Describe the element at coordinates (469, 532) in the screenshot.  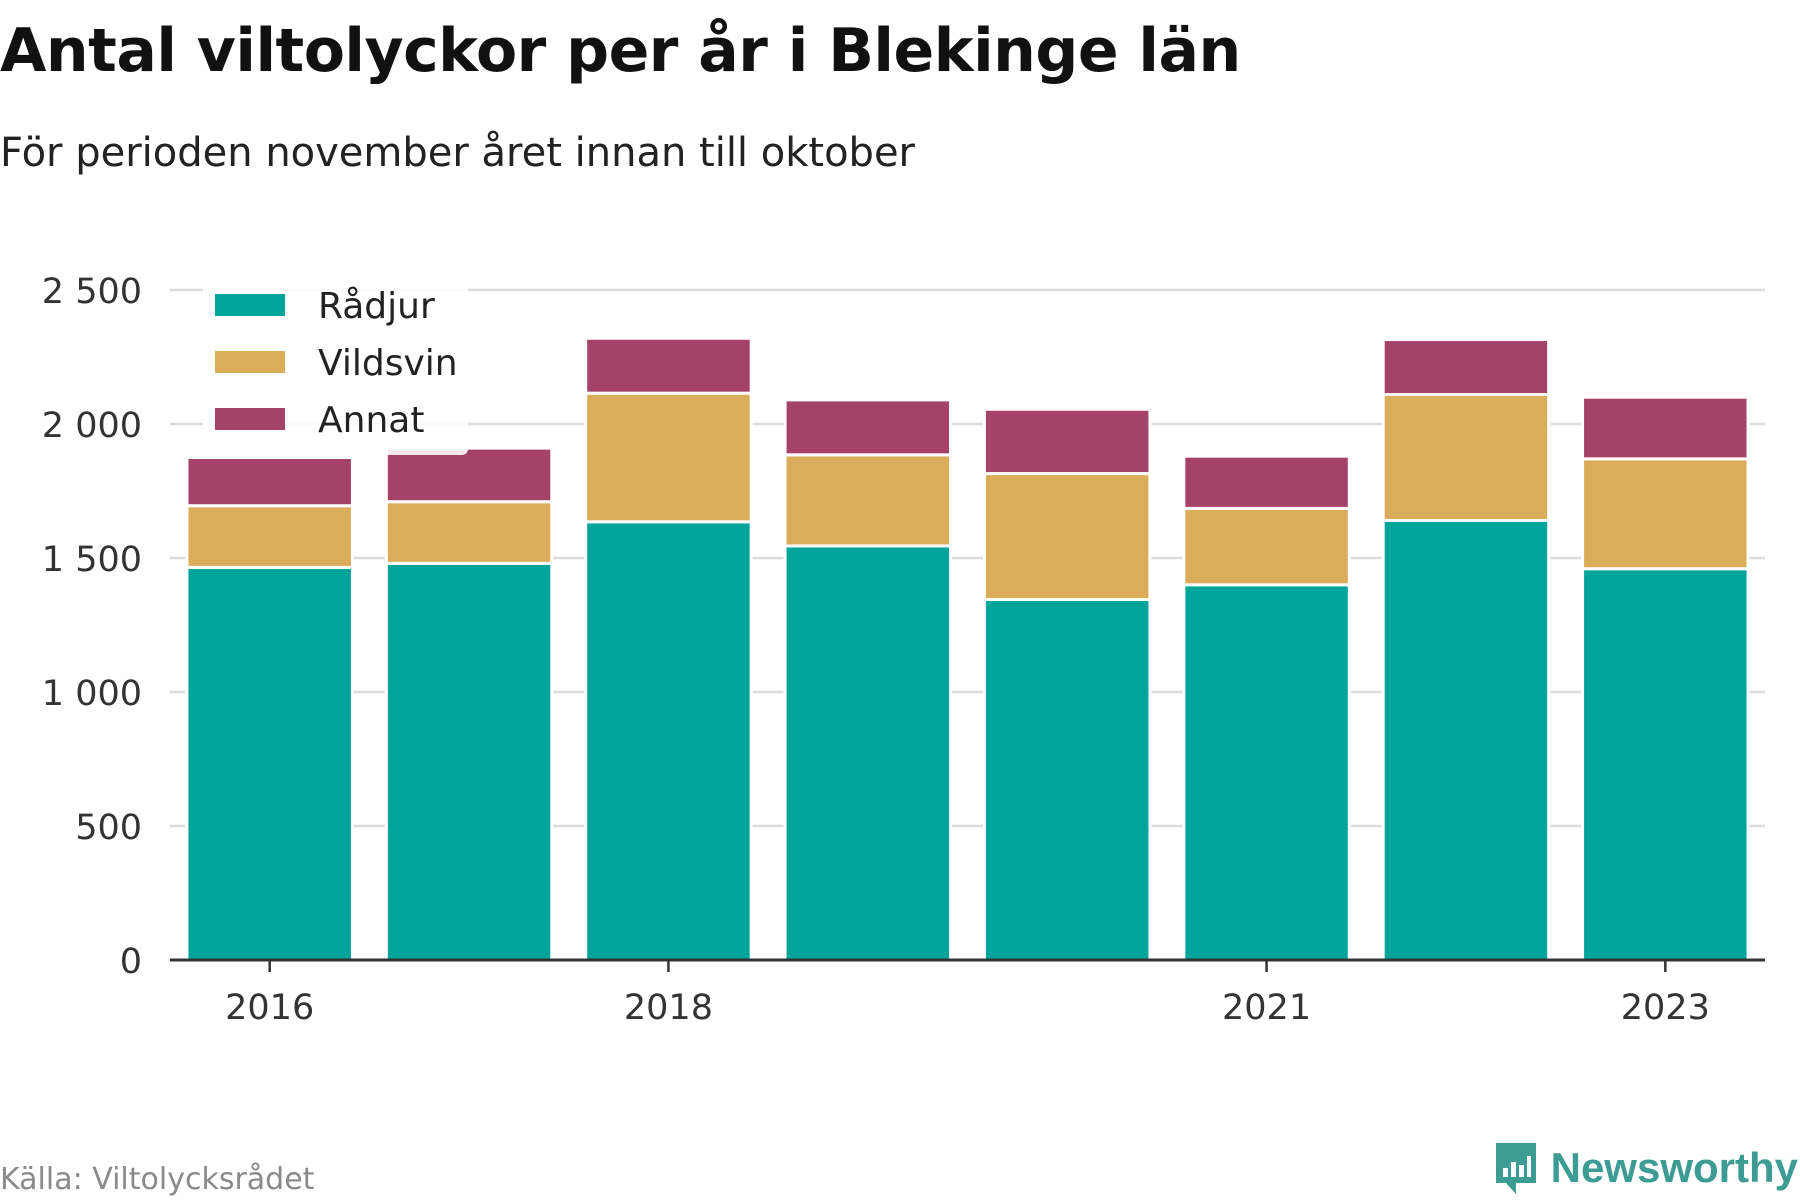
I see `bar-segment: Vildsvin 2017: 230` at that location.